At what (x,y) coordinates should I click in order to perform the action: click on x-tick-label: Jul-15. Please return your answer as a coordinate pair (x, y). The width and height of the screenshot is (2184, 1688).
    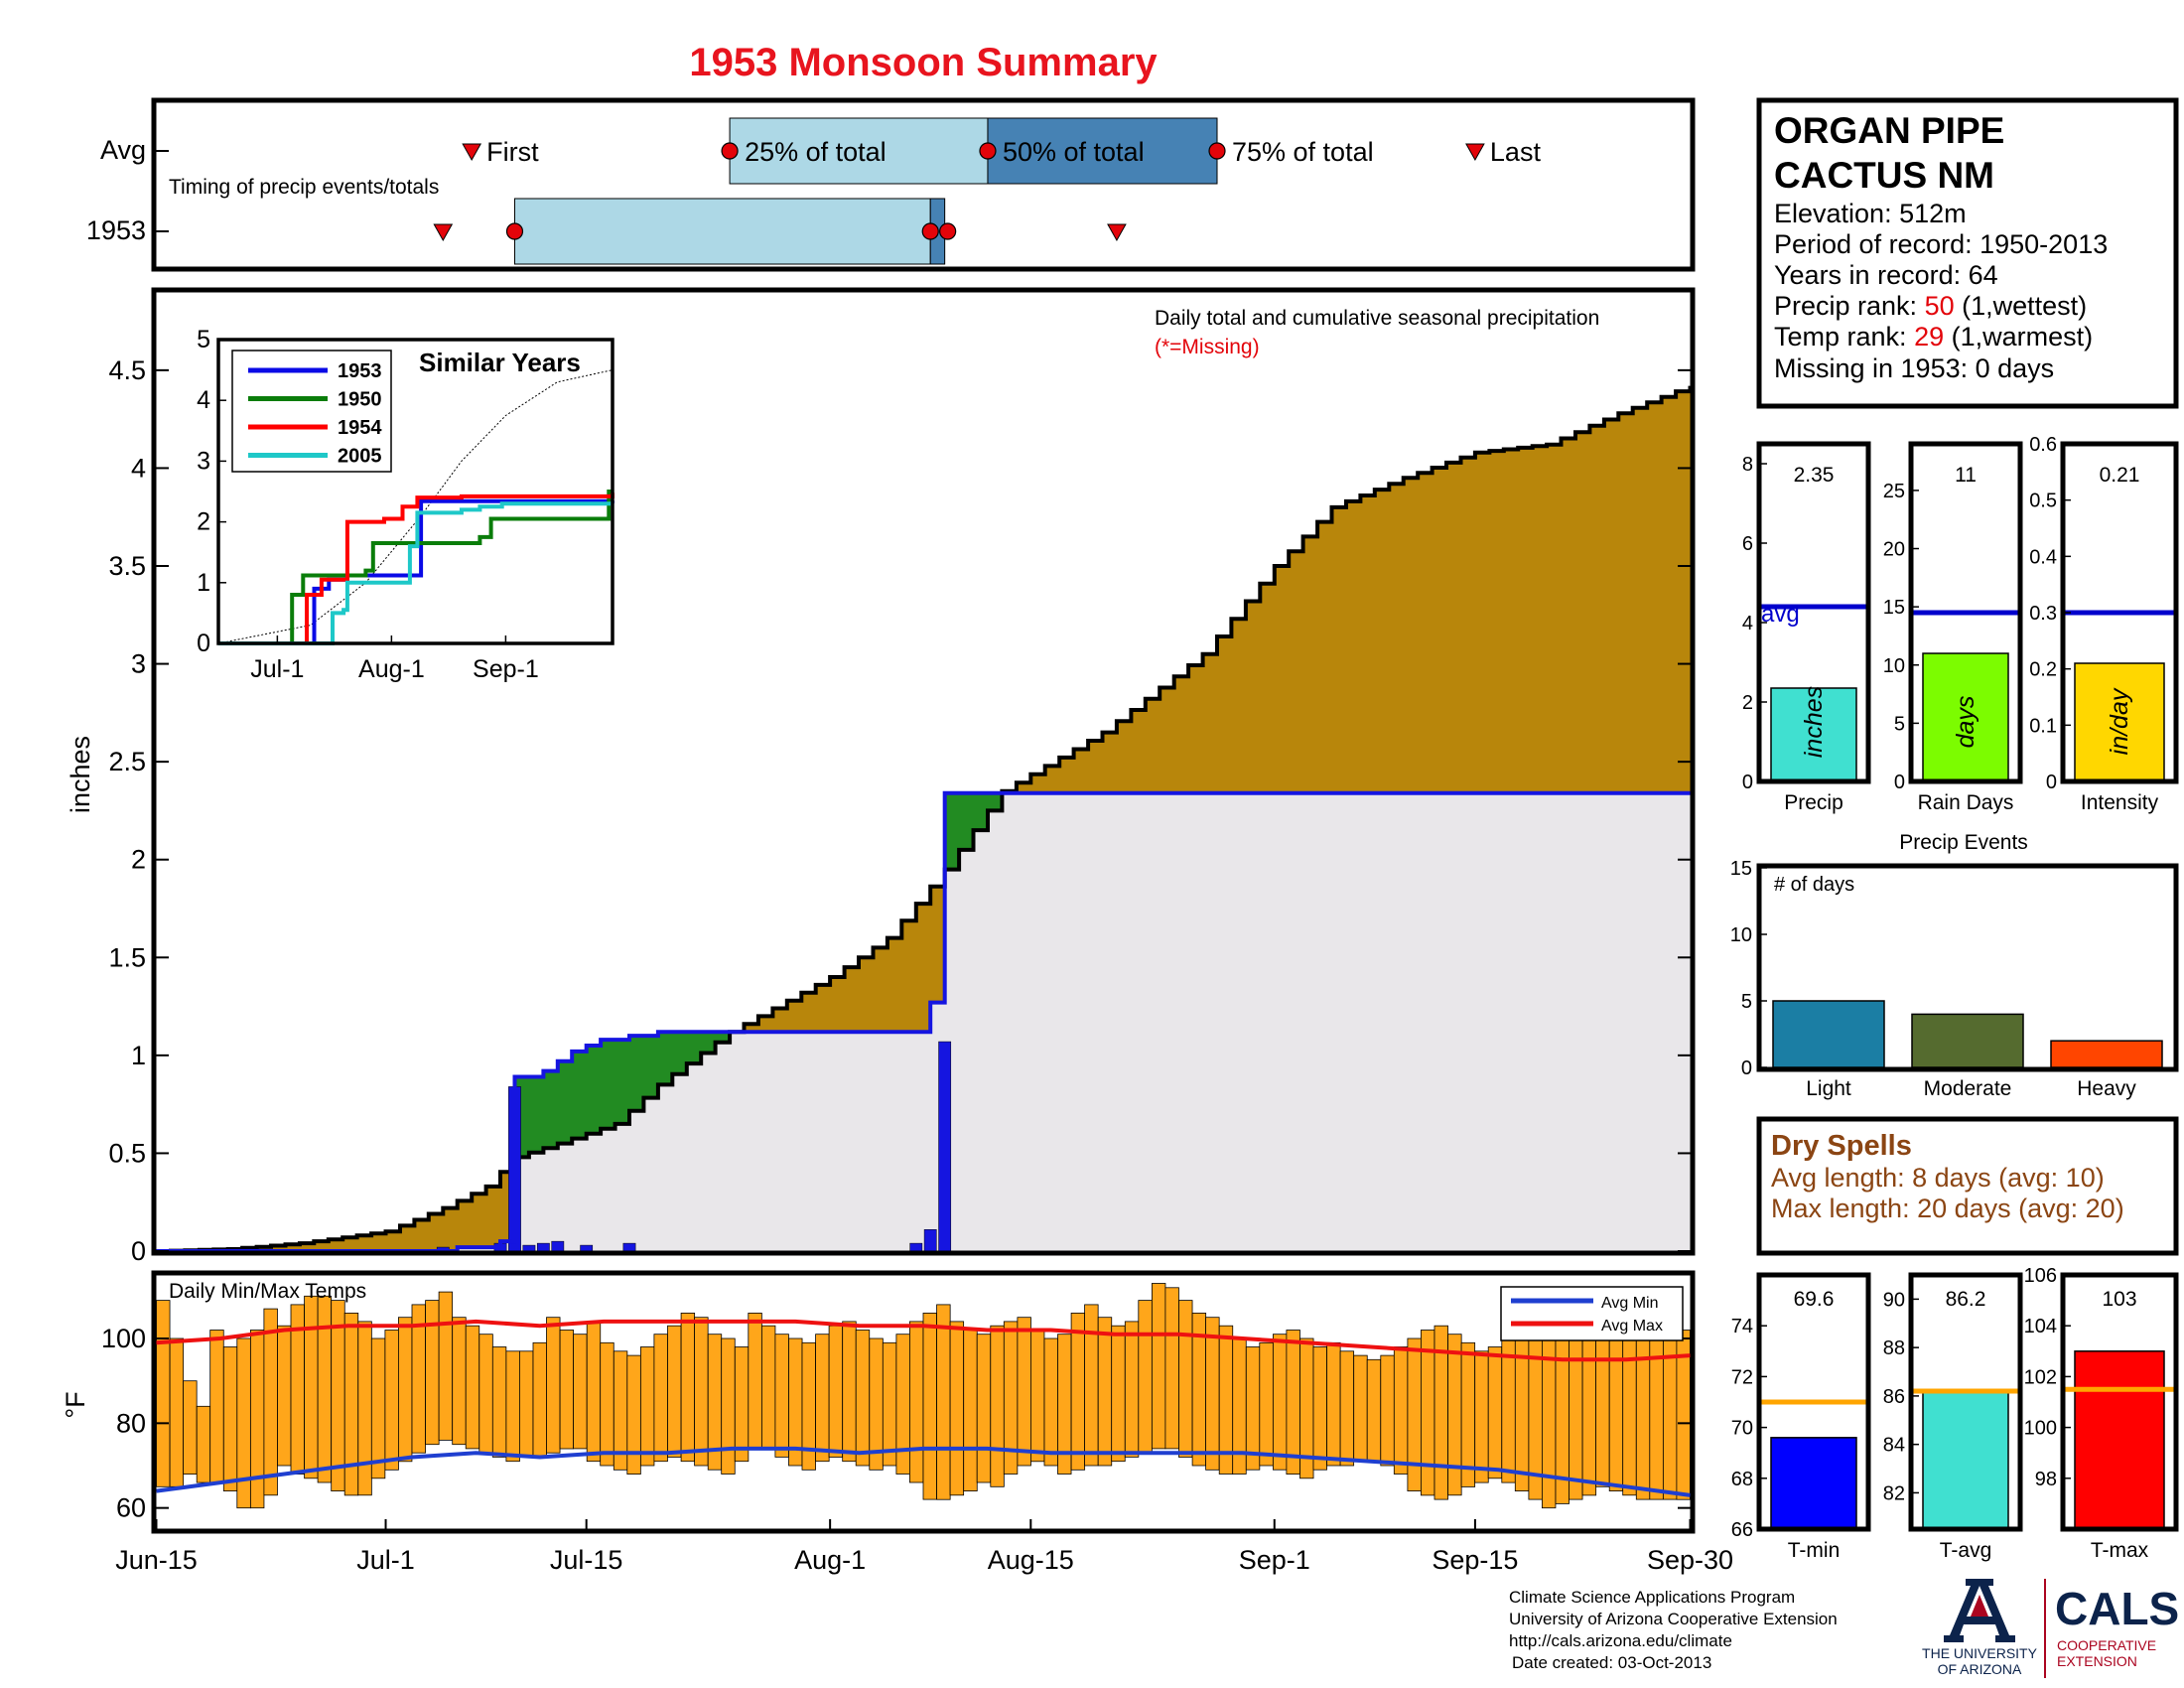
    Looking at the image, I should click on (586, 1560).